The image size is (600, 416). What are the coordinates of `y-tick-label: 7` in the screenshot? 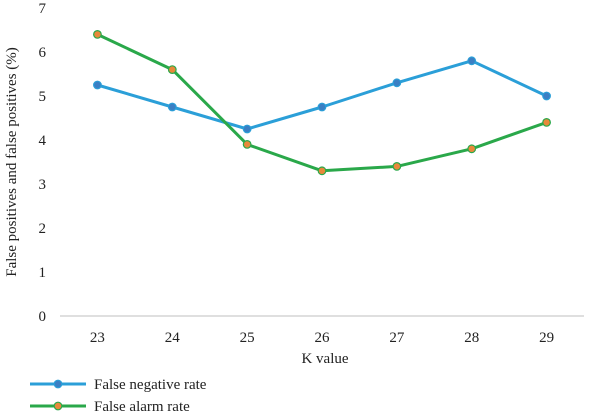 It's located at (43, 9).